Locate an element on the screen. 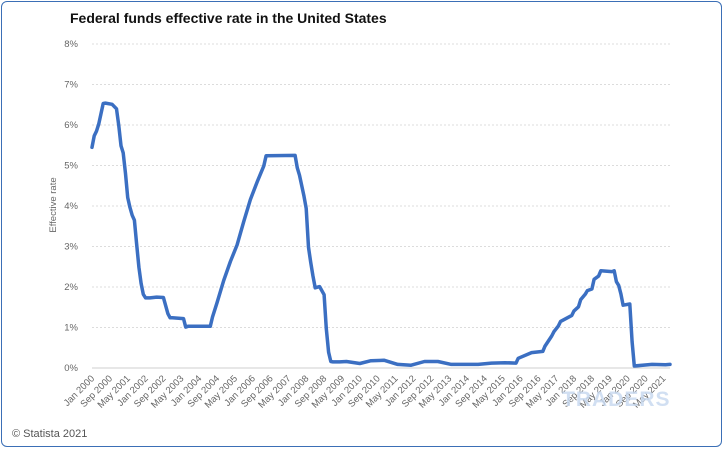  y-tick-label: 2% is located at coordinates (71, 287).